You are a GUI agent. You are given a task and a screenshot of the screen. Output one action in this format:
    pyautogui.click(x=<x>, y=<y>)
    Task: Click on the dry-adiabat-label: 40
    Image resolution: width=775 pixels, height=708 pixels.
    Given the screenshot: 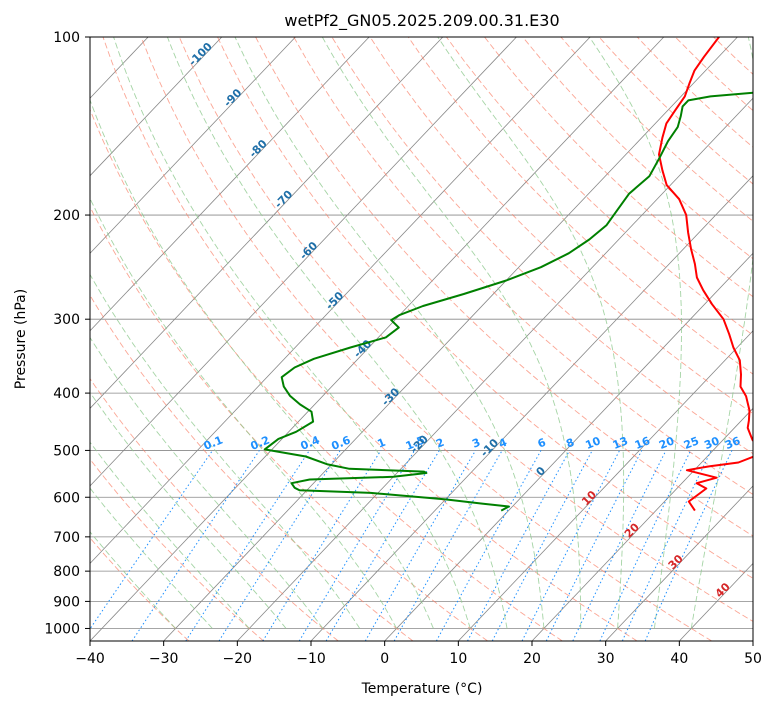 What is the action you would take?
    pyautogui.click(x=723, y=590)
    